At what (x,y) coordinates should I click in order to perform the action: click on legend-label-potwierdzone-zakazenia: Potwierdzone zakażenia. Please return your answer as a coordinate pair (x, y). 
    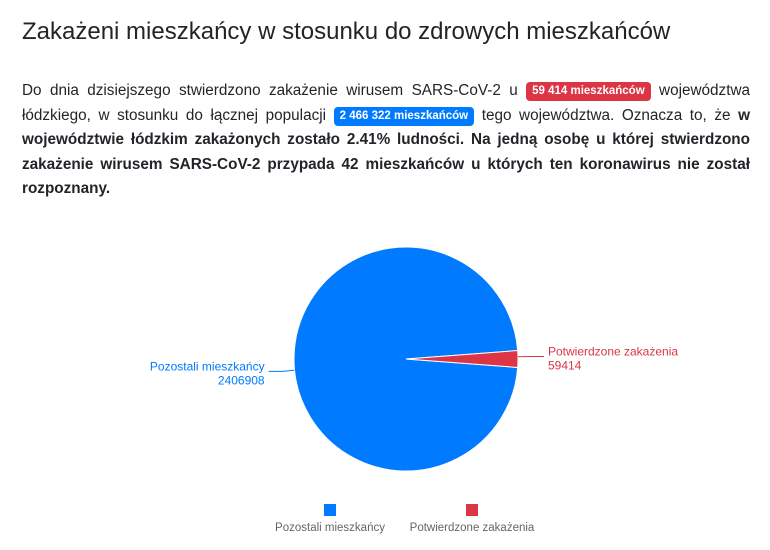
    Looking at the image, I should click on (472, 528).